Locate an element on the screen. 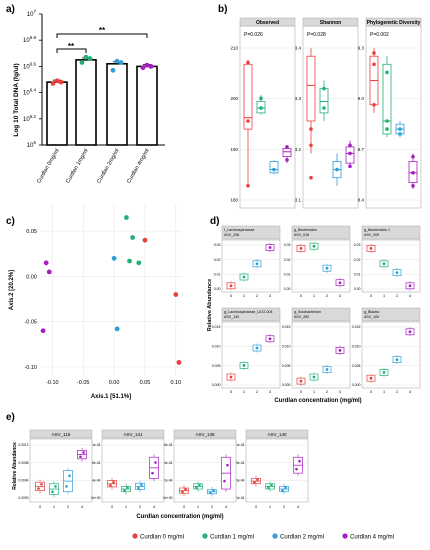  facet-ytick-label: 0.010 is located at coordinates (356, 347).